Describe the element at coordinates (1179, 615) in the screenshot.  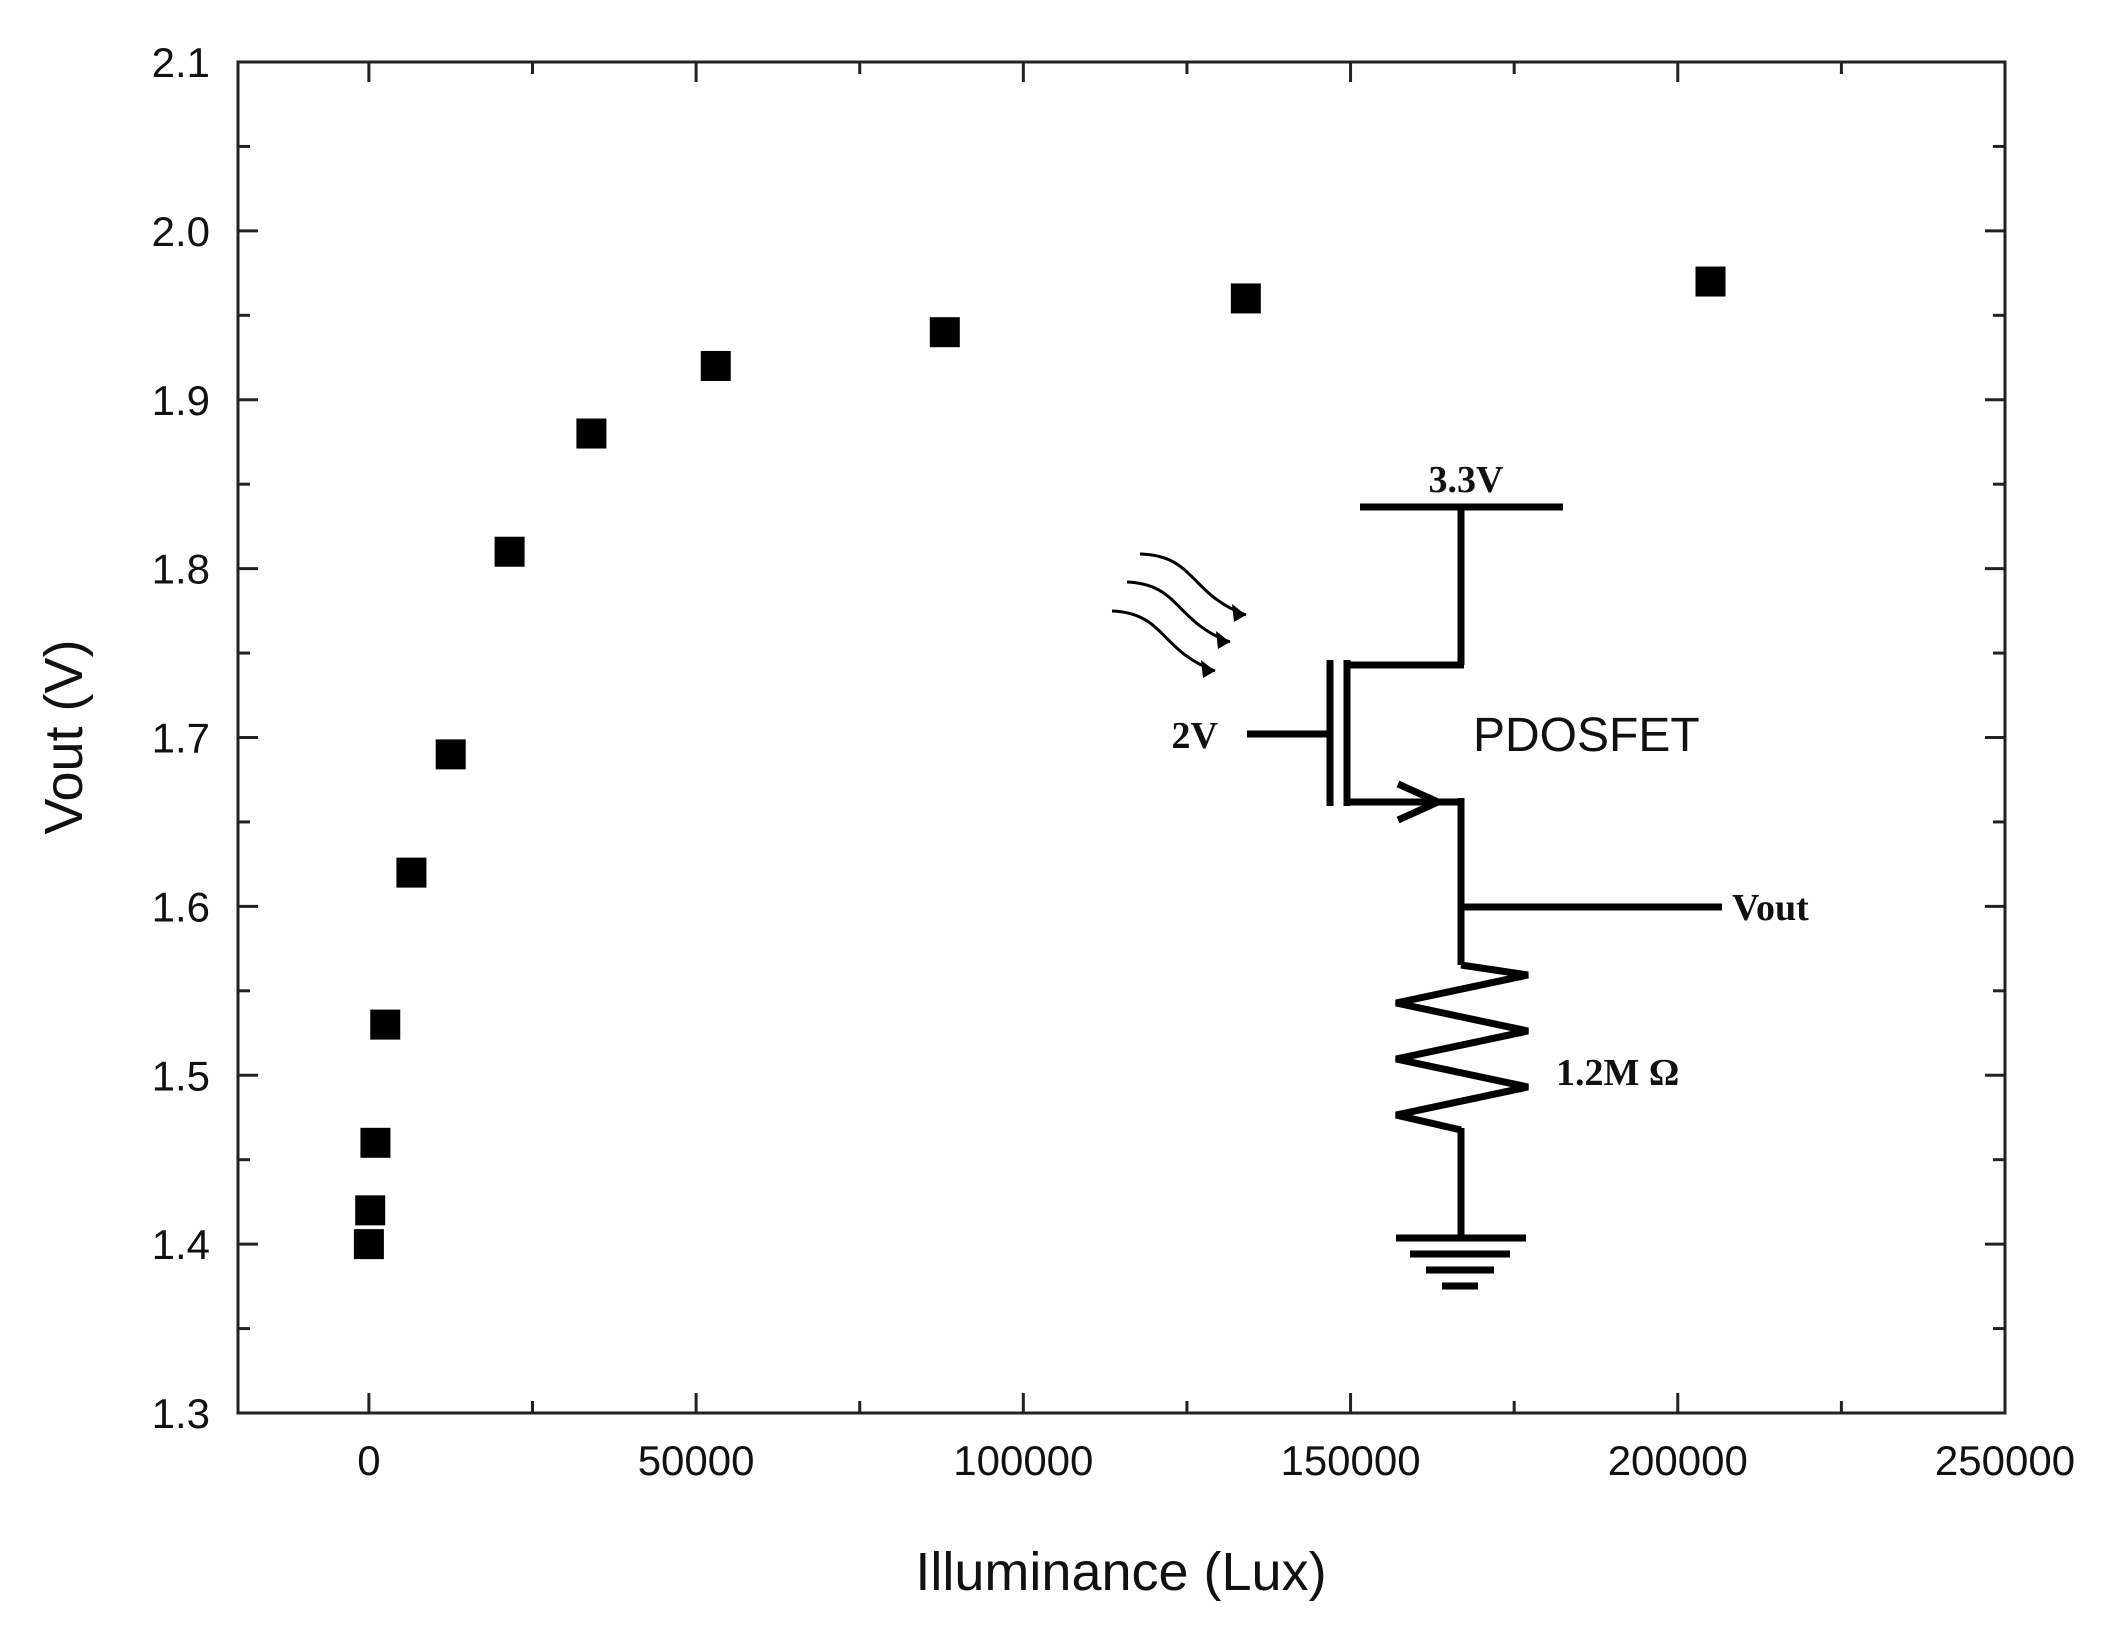
I see `light-rays-icon` at that location.